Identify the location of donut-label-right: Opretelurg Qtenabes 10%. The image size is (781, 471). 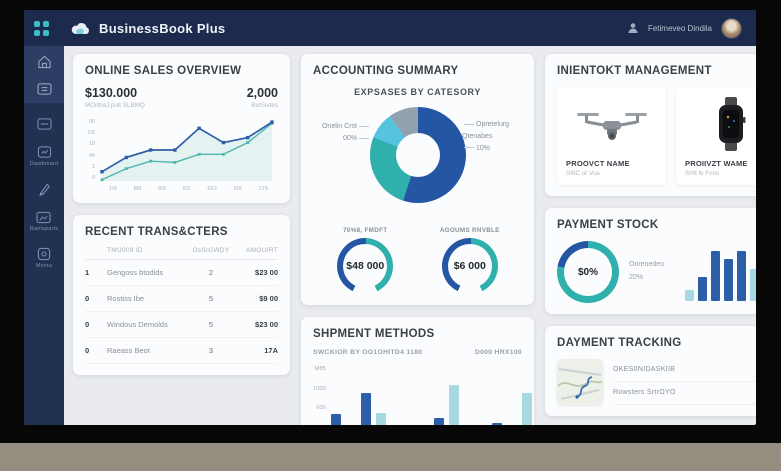
(492, 137).